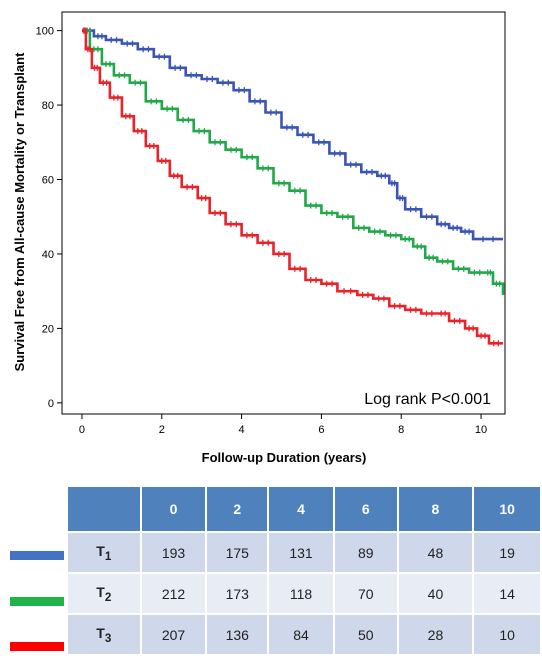 This screenshot has width=542, height=667. I want to click on log-rank-annotation: Log rank P<0.001, so click(427, 399).